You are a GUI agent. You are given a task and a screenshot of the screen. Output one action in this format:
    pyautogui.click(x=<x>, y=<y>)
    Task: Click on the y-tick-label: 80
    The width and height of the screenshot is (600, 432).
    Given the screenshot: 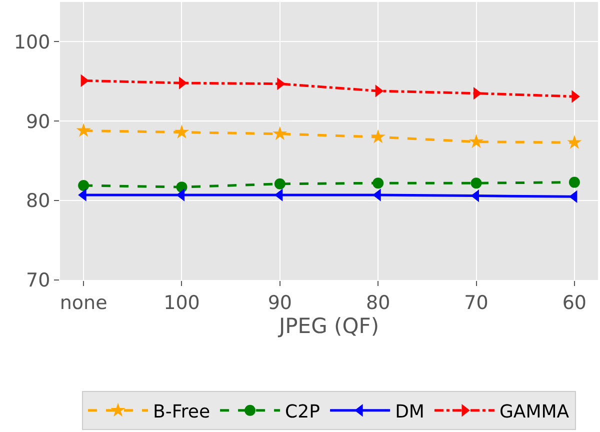 What is the action you would take?
    pyautogui.click(x=38, y=201)
    